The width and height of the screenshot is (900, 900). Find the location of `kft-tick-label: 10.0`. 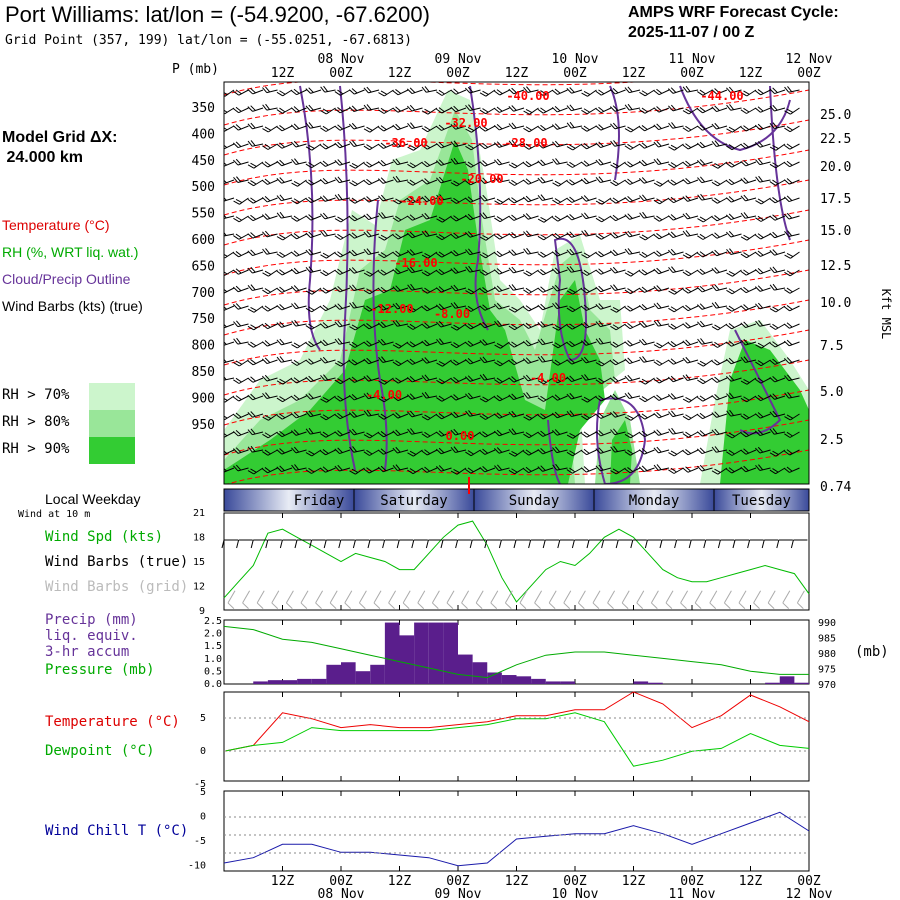

kft-tick-label: 10.0 is located at coordinates (835, 303).